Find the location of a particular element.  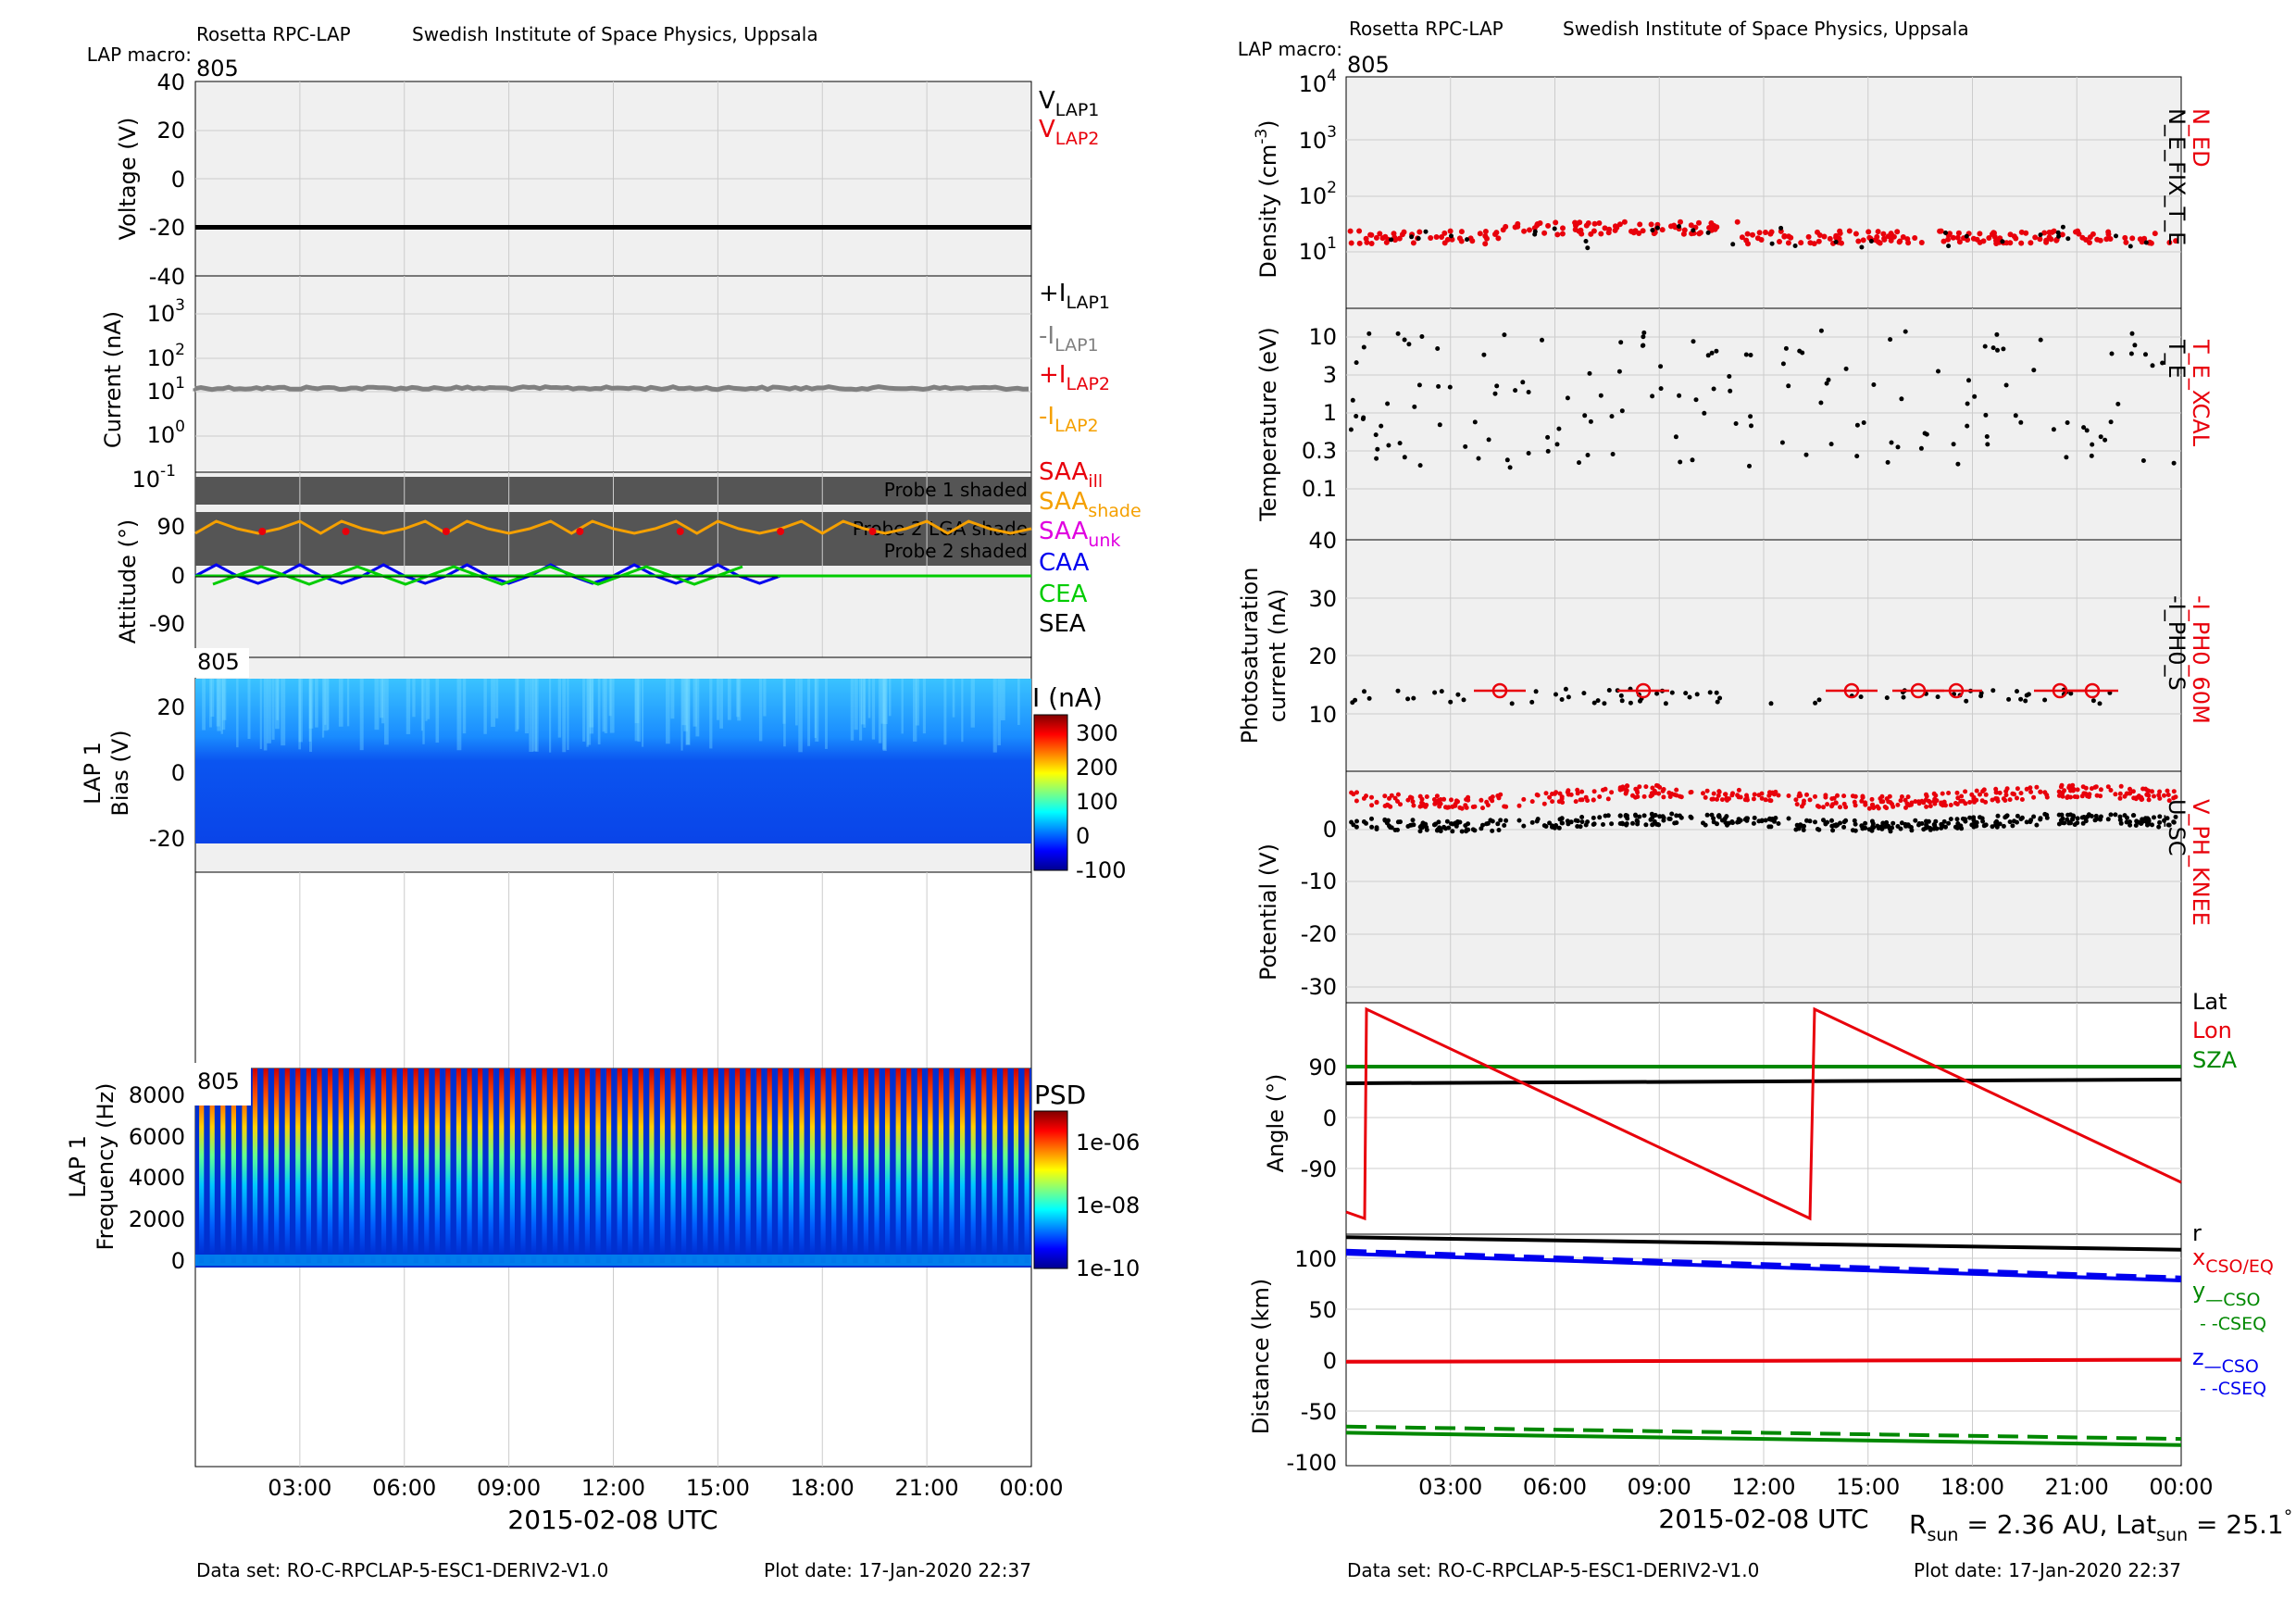

voltage-ytick: -20 is located at coordinates (167, 228).